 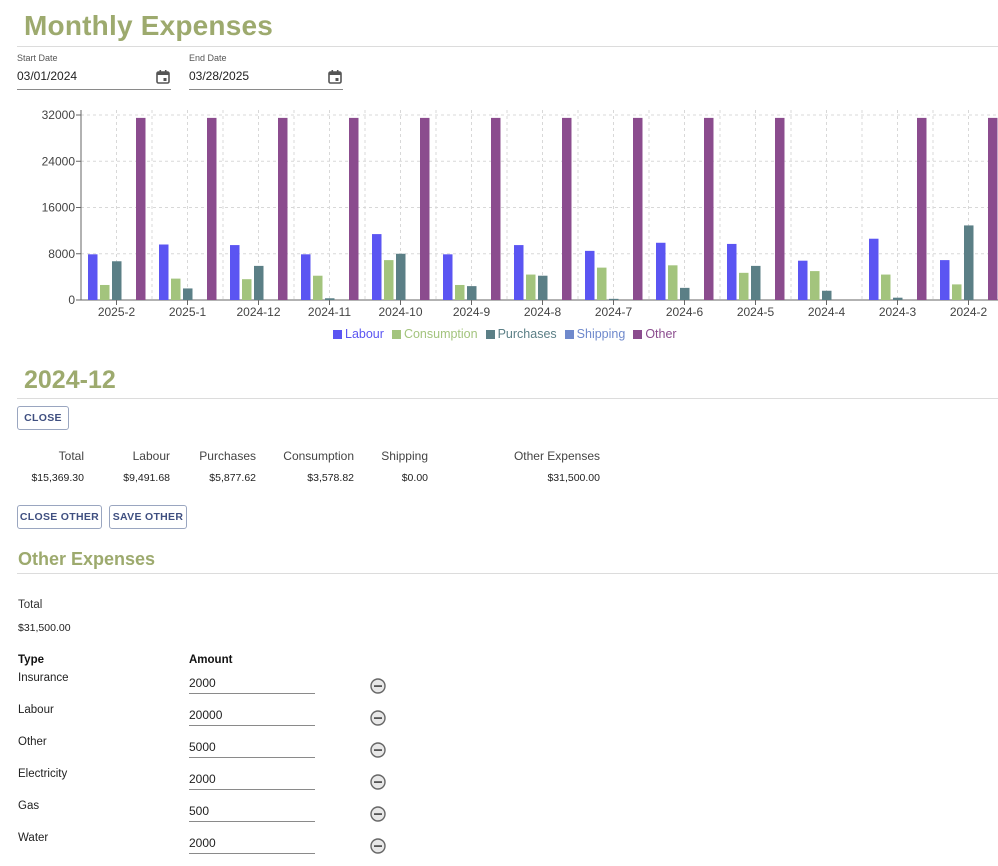 What do you see at coordinates (258, 312) in the screenshot?
I see `x-tick-label: 2024-12` at bounding box center [258, 312].